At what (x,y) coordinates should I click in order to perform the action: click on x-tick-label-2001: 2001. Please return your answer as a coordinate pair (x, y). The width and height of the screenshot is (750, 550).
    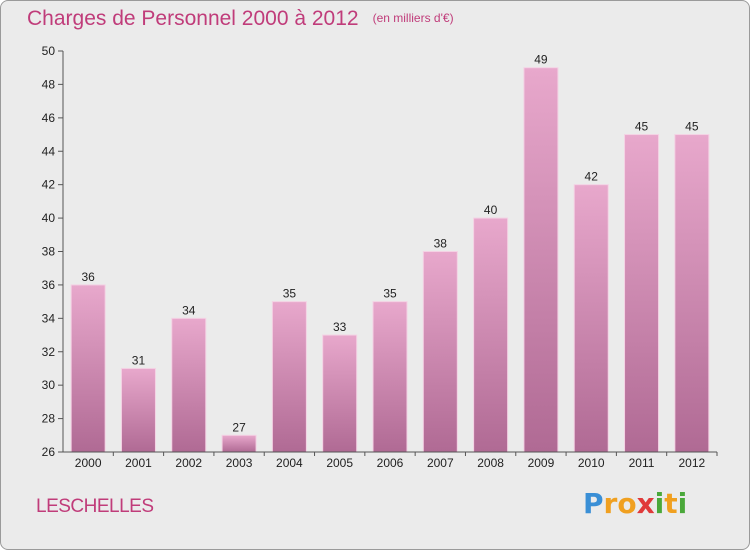
    Looking at the image, I should click on (138, 463).